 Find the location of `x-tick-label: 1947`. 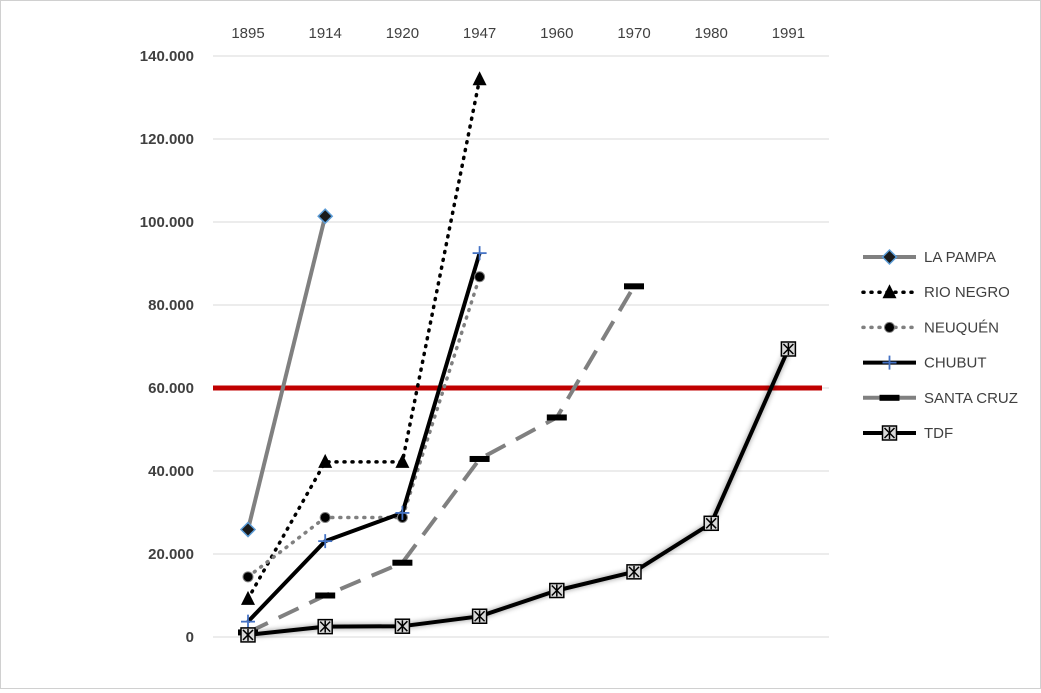

x-tick-label: 1947 is located at coordinates (479, 33).